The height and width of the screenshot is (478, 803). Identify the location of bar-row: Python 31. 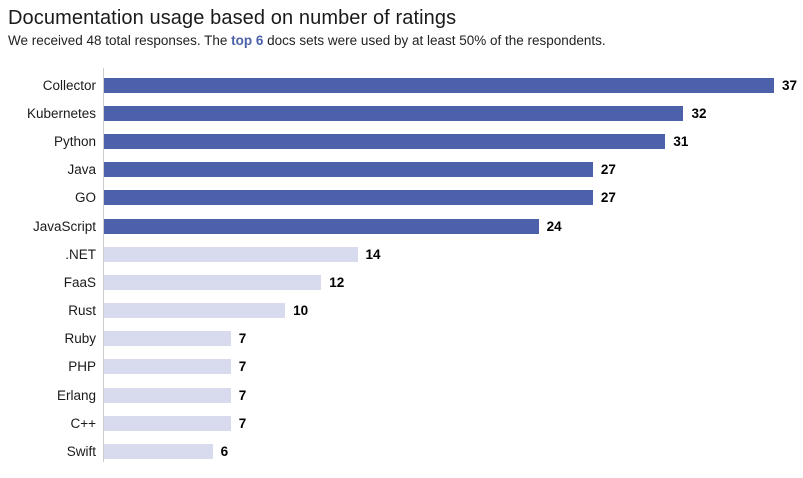
(405, 141).